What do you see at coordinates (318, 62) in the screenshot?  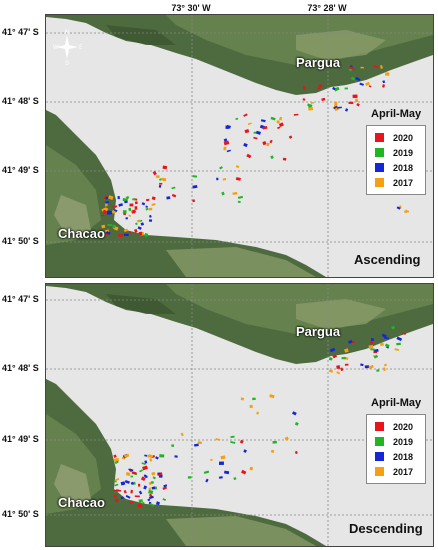 I see `place-label-pargua: Pargua` at bounding box center [318, 62].